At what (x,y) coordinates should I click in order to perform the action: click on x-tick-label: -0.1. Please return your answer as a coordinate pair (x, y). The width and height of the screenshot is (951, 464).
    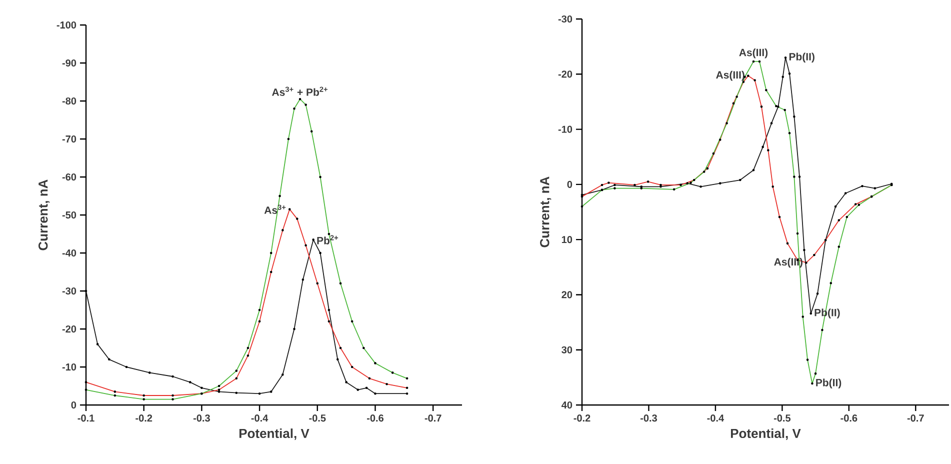
    Looking at the image, I should click on (86, 418).